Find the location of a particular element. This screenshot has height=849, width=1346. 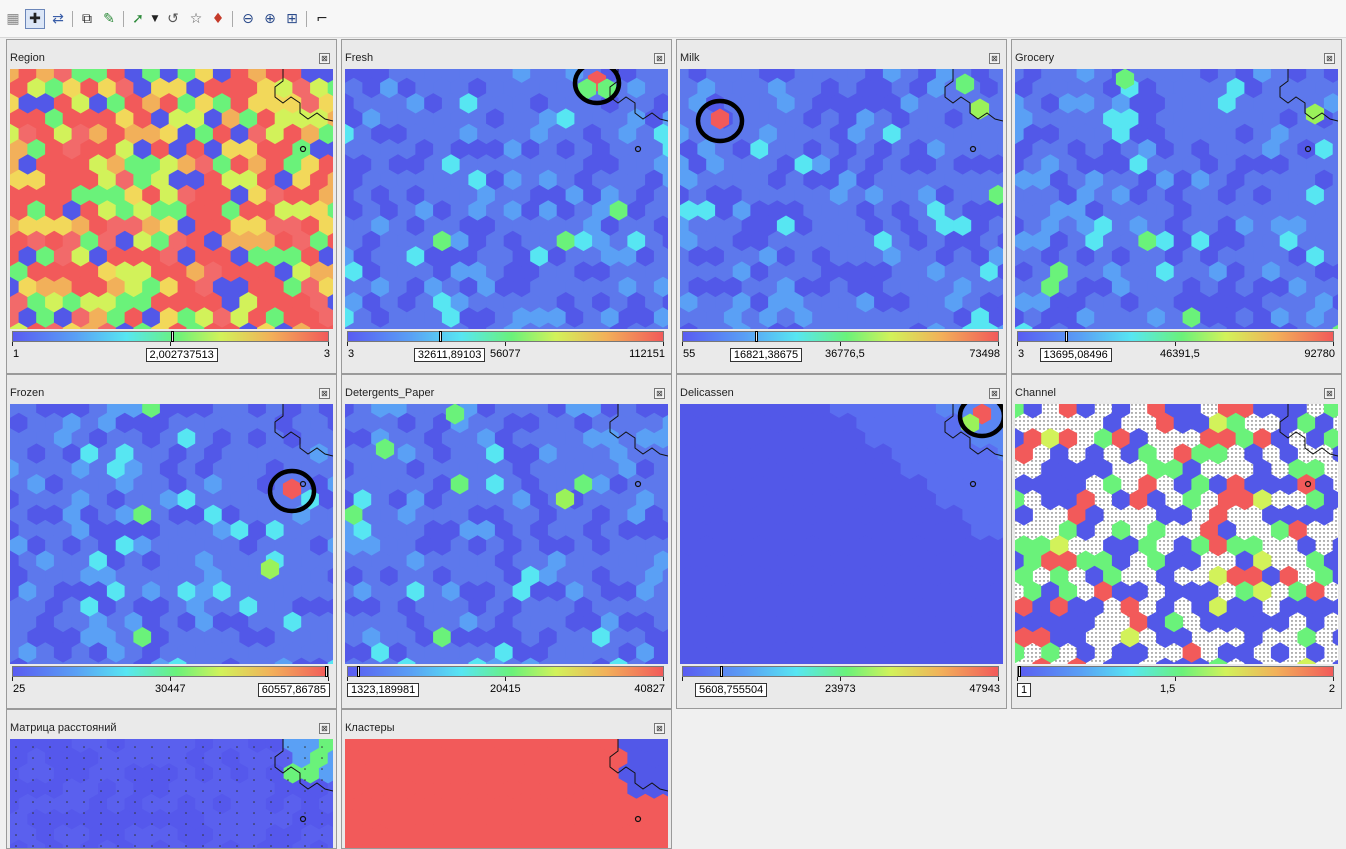

map-panel-clusters: Кластеры ⊠ is located at coordinates (506, 779).